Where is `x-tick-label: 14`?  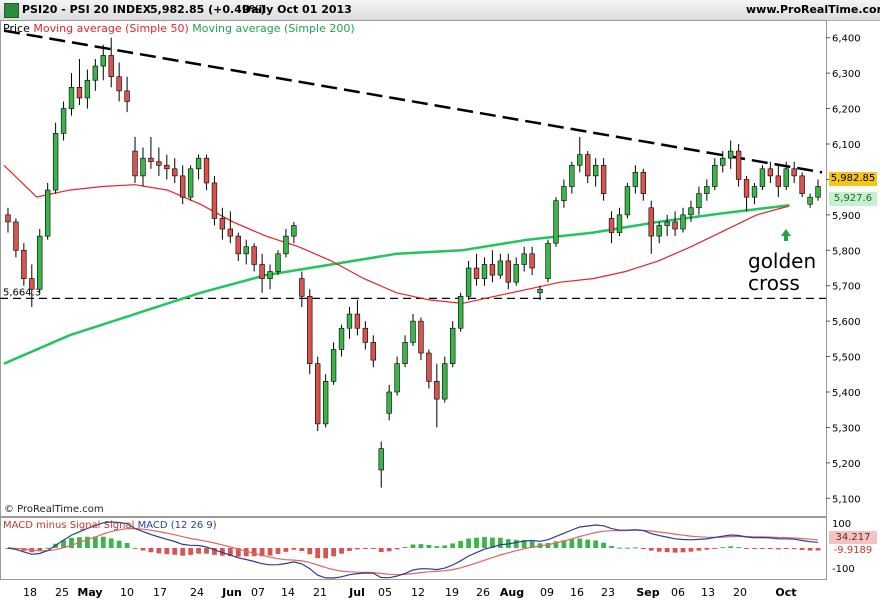 x-tick-label: 14 is located at coordinates (288, 592).